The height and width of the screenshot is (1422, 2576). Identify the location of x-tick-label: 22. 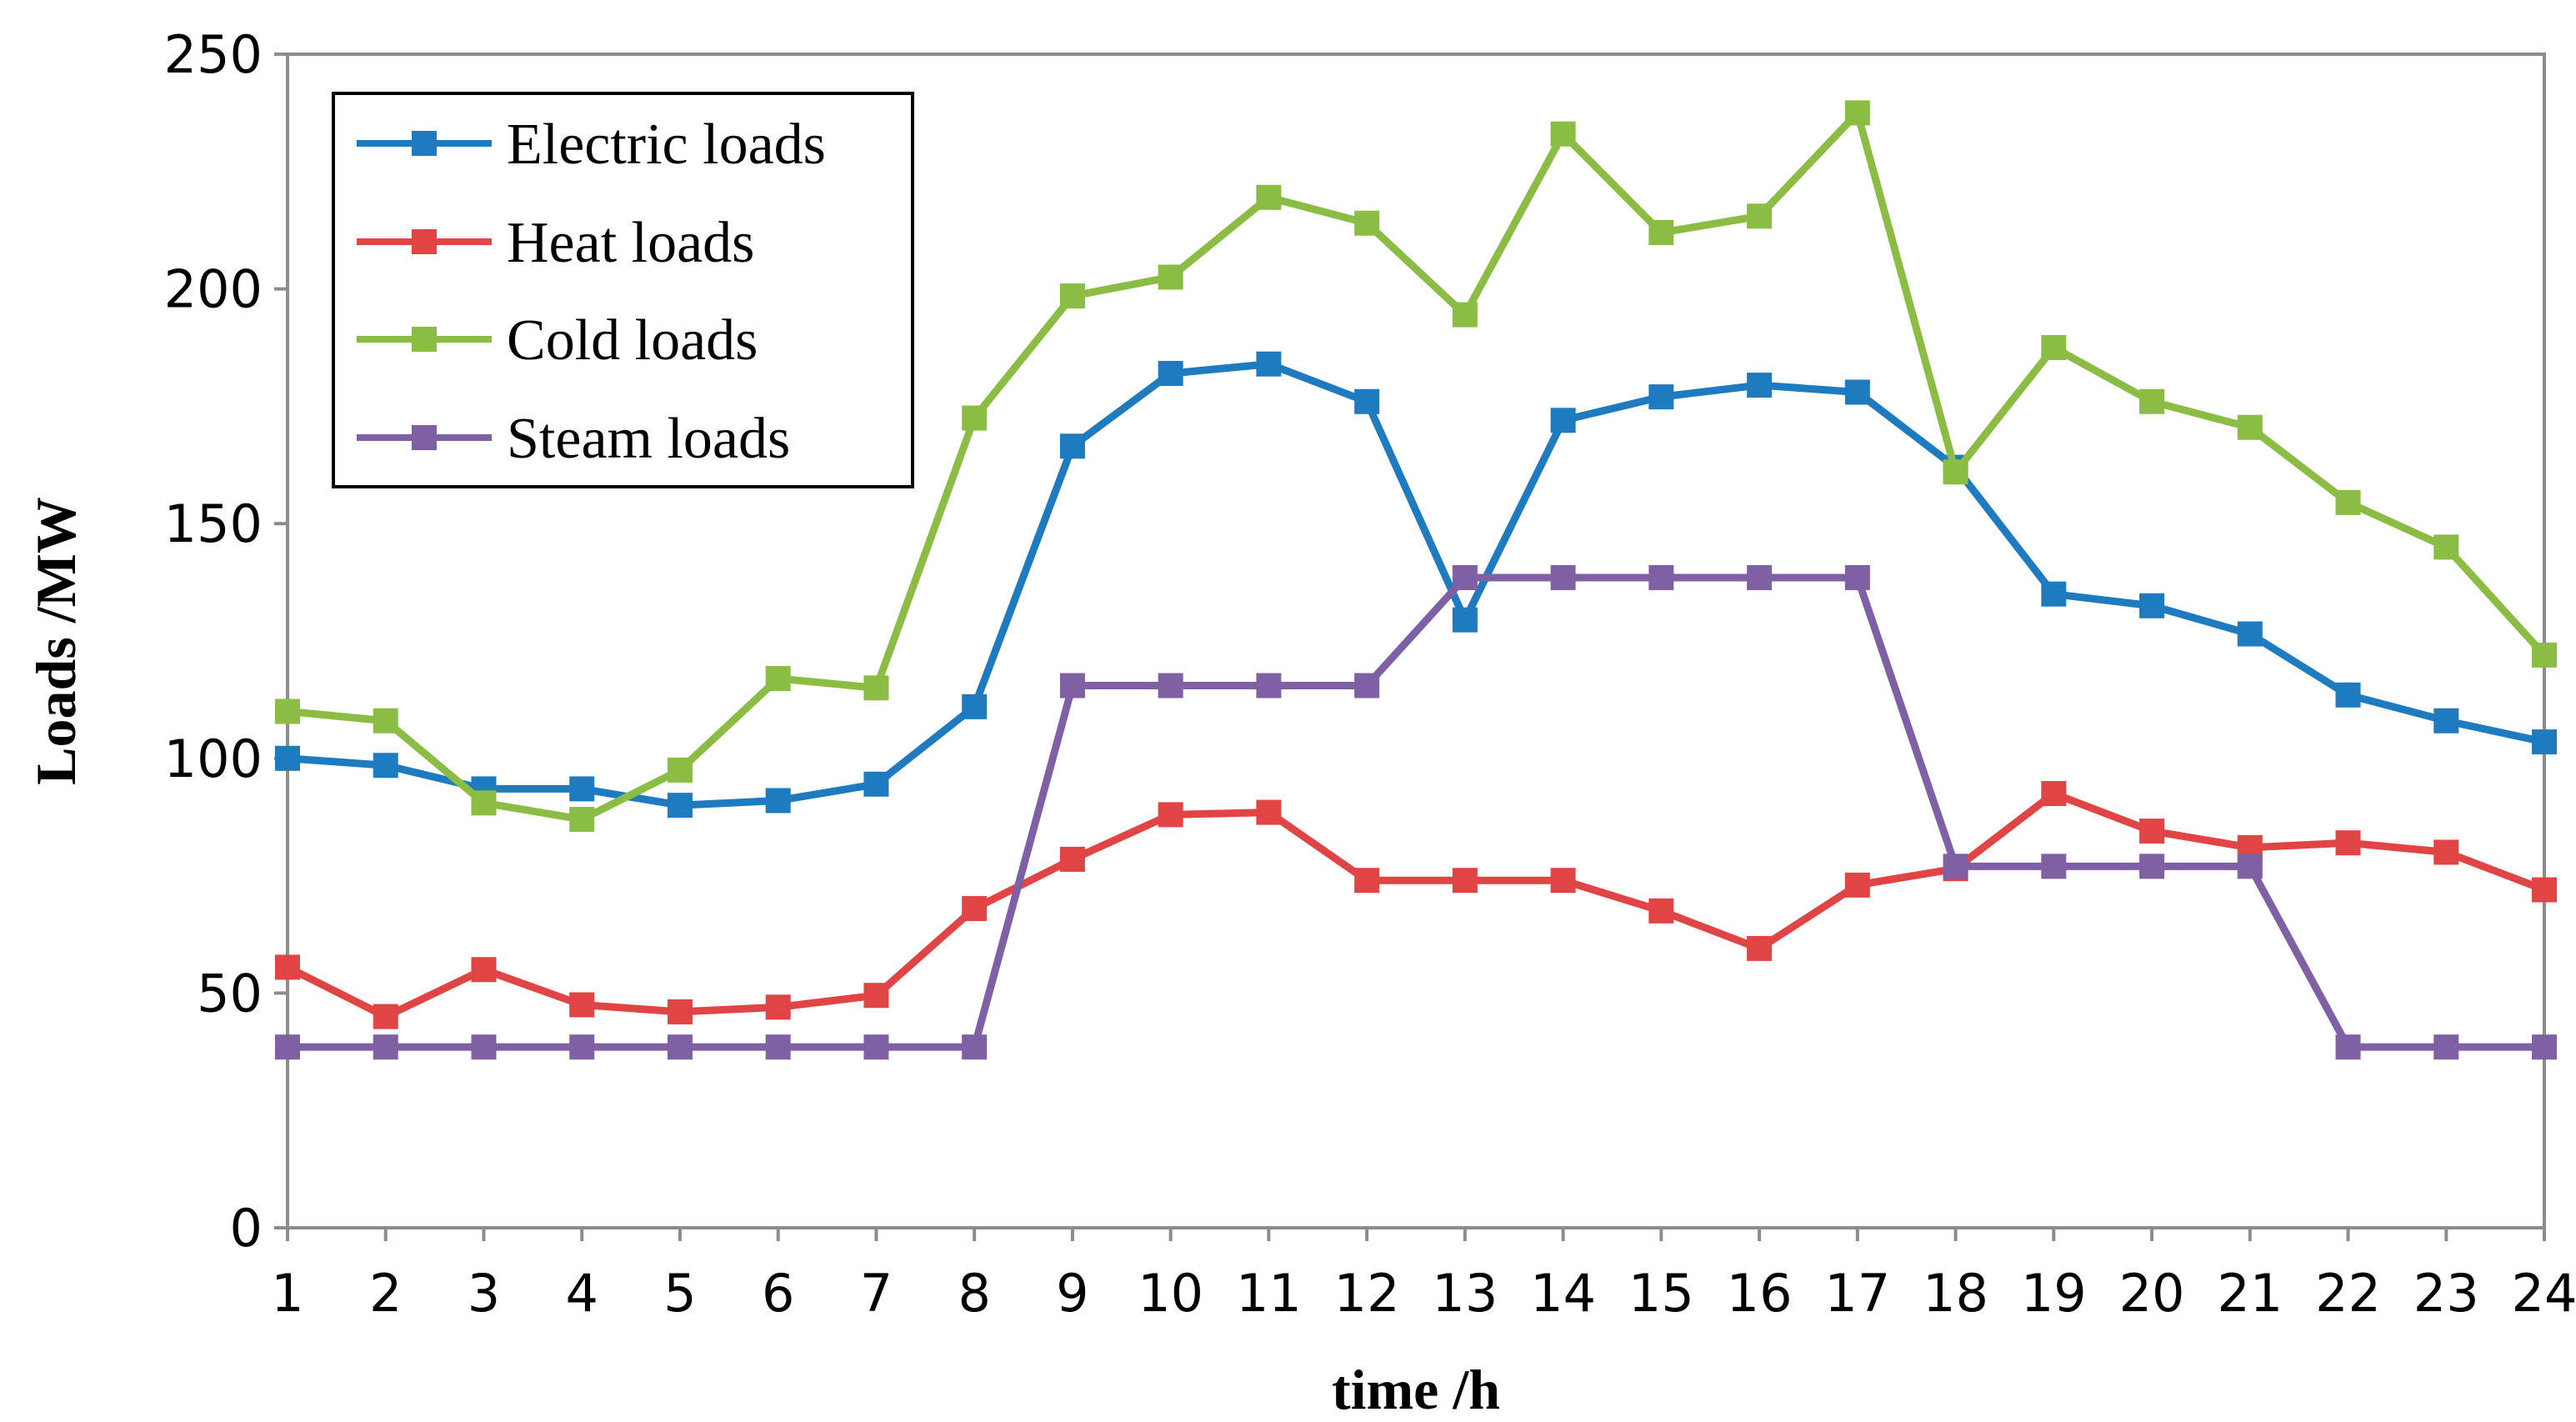
(2348, 1294).